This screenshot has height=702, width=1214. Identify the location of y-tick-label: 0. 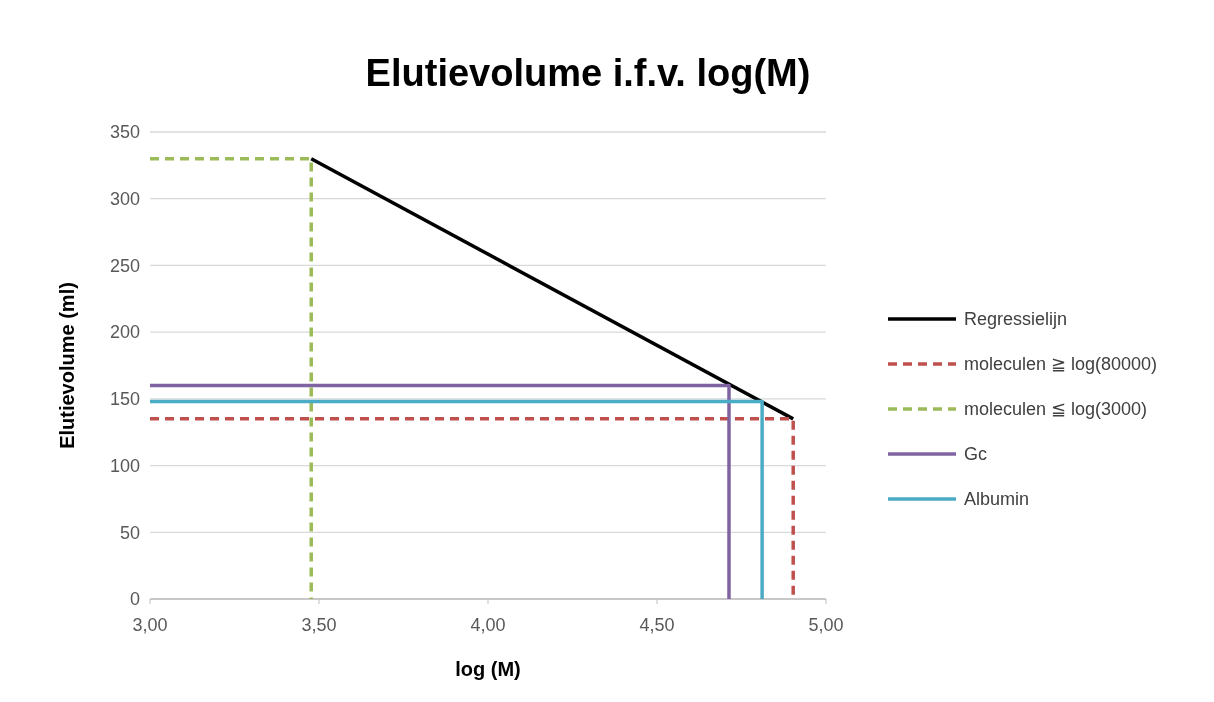
(134, 599).